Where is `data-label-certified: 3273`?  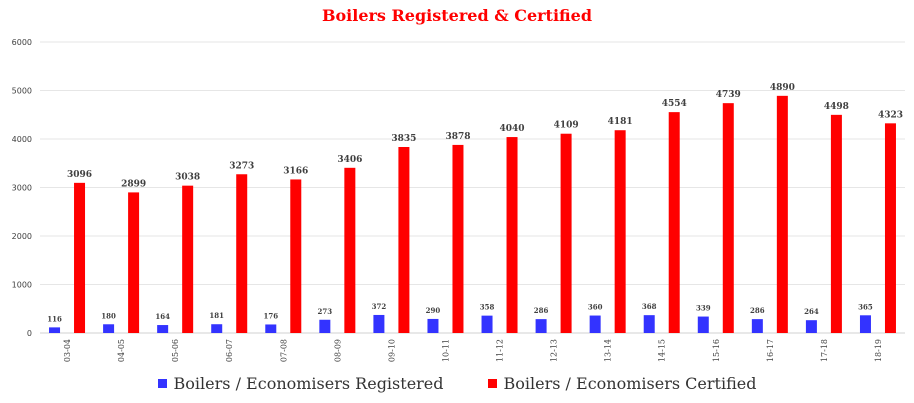 data-label-certified: 3273 is located at coordinates (241, 166).